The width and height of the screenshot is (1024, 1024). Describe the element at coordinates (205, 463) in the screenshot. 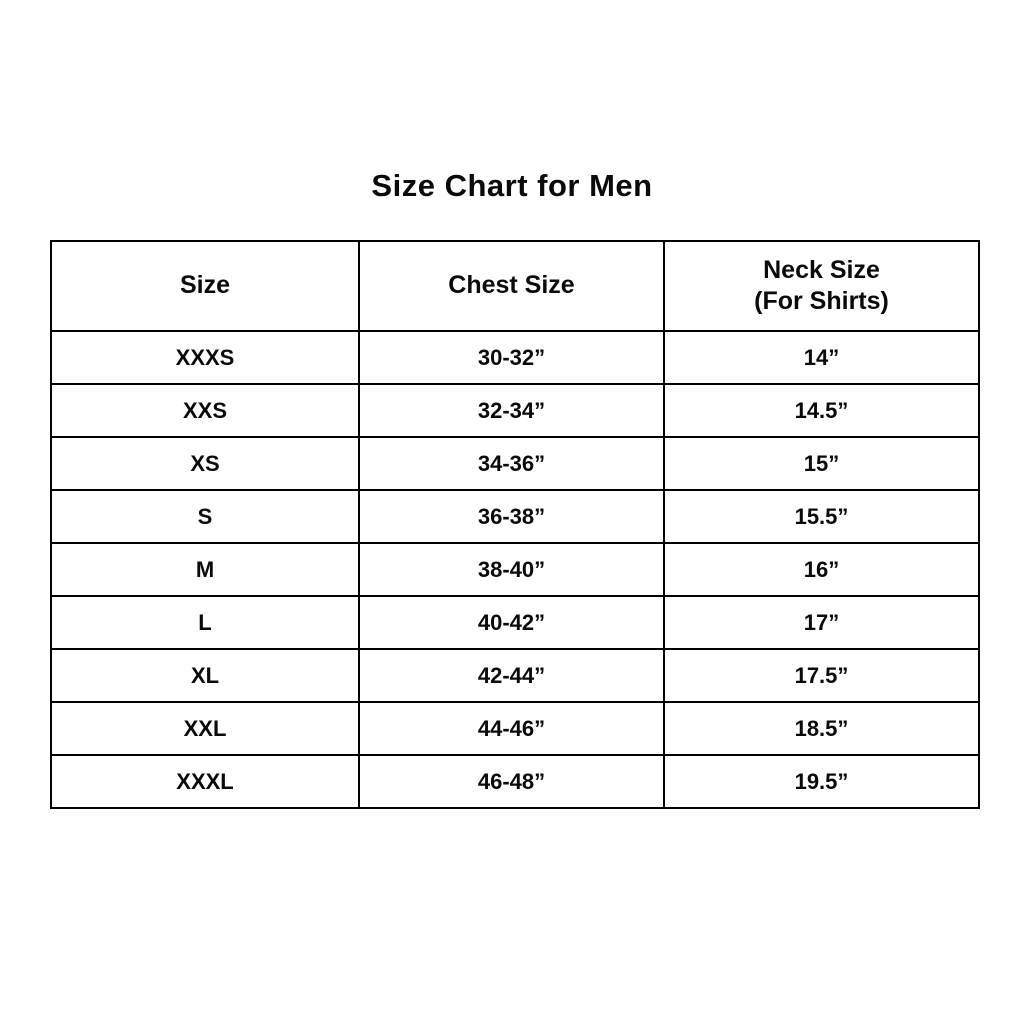

I see `size-cell: XS` at that location.